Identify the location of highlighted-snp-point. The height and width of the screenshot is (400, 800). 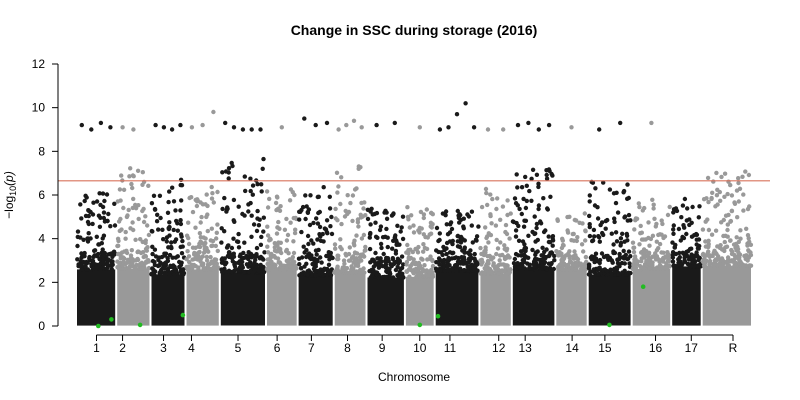
(438, 316).